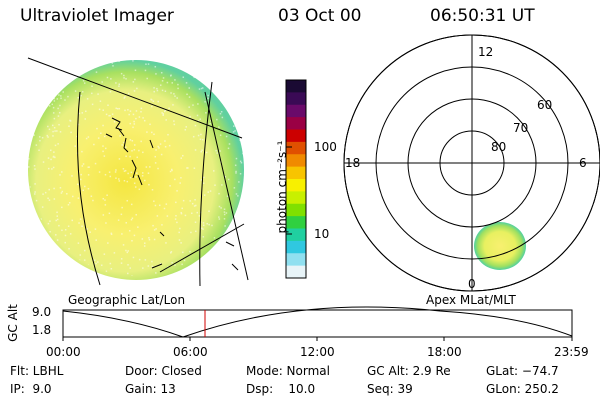 The image size is (600, 400). I want to click on mlt-label-bottom: 0, so click(472, 284).